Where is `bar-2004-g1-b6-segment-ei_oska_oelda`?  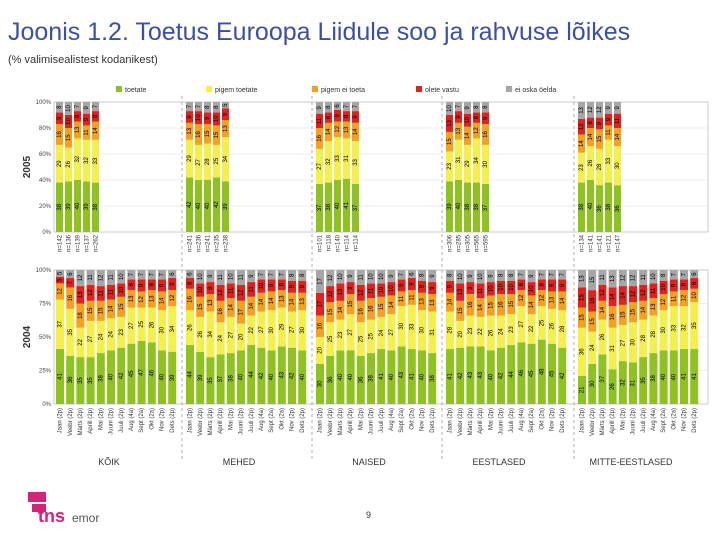
bar-2004-g1-b6-segment-ei_oska_oelda is located at coordinates (251, 276).